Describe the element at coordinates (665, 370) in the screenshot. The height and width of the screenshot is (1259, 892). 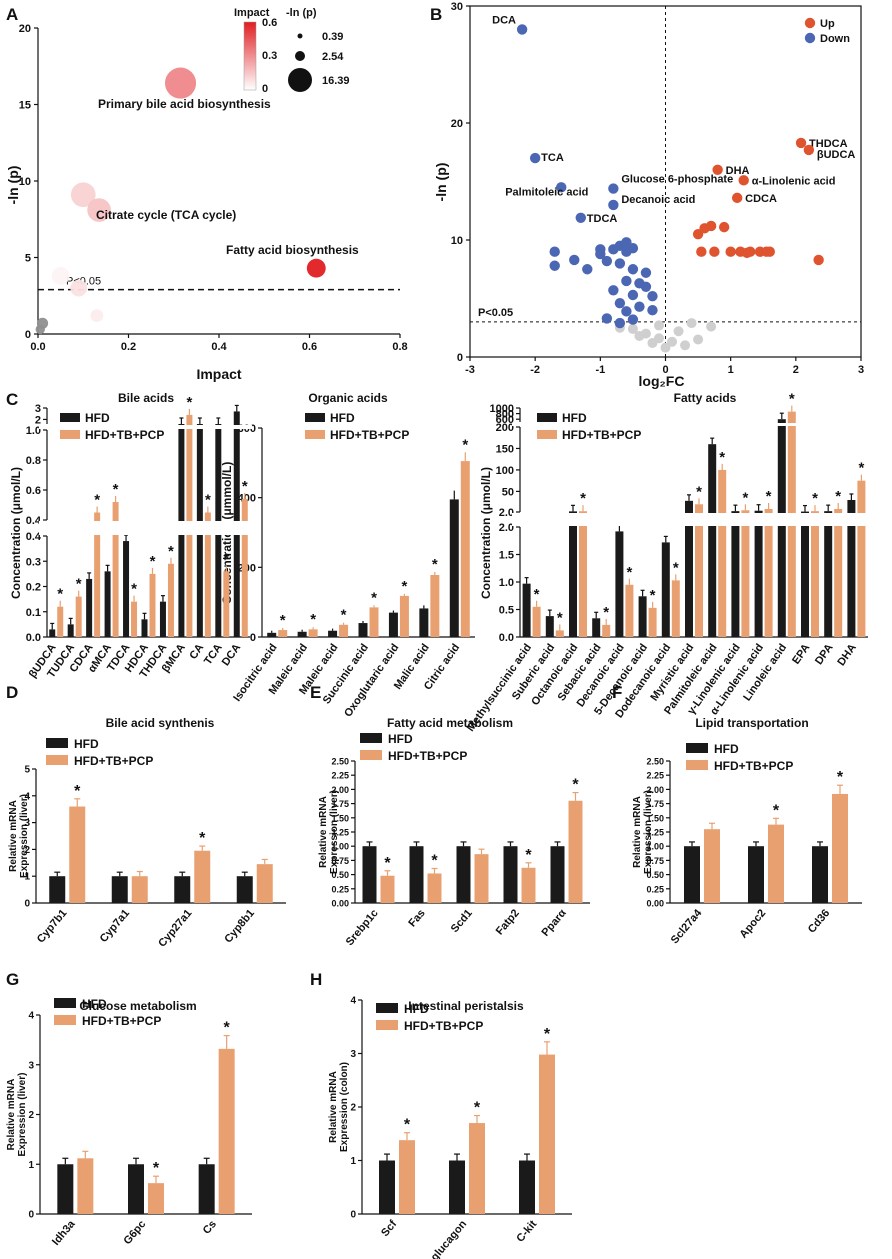
I see `b-x-tick-label: 0` at that location.